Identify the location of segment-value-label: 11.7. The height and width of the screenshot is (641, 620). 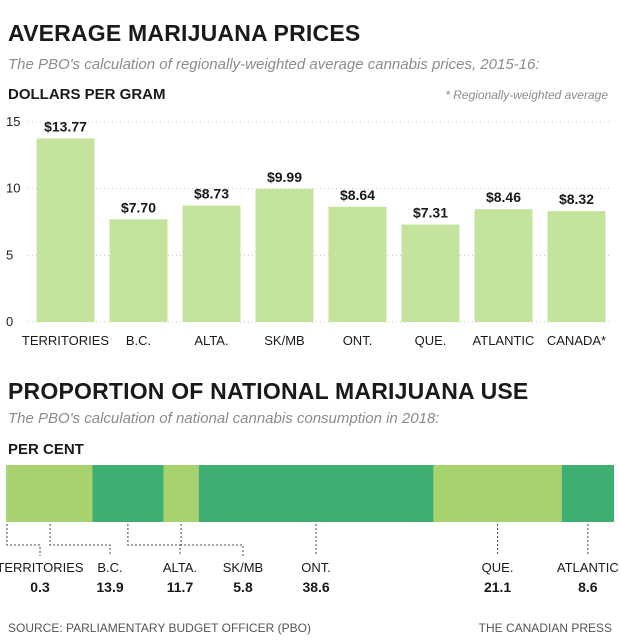
(180, 587).